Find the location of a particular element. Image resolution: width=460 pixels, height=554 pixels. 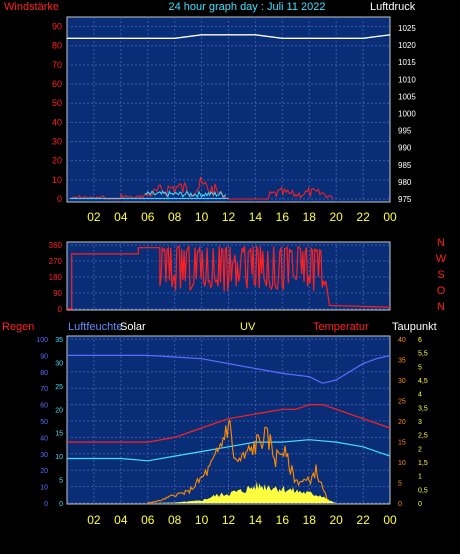

regen-tick-label: 30 is located at coordinates (44, 455).